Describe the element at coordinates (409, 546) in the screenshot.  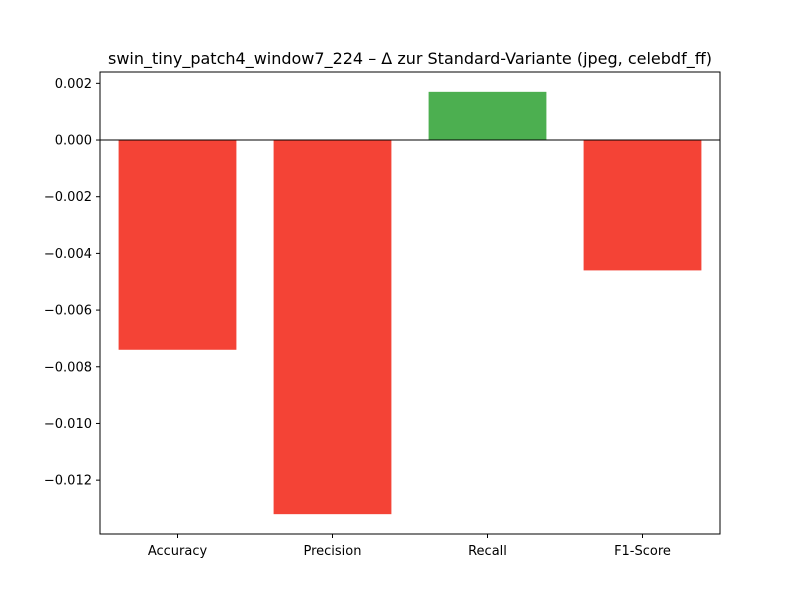
I see `x-axis: Accuracy Precision Recall F1-Score` at that location.